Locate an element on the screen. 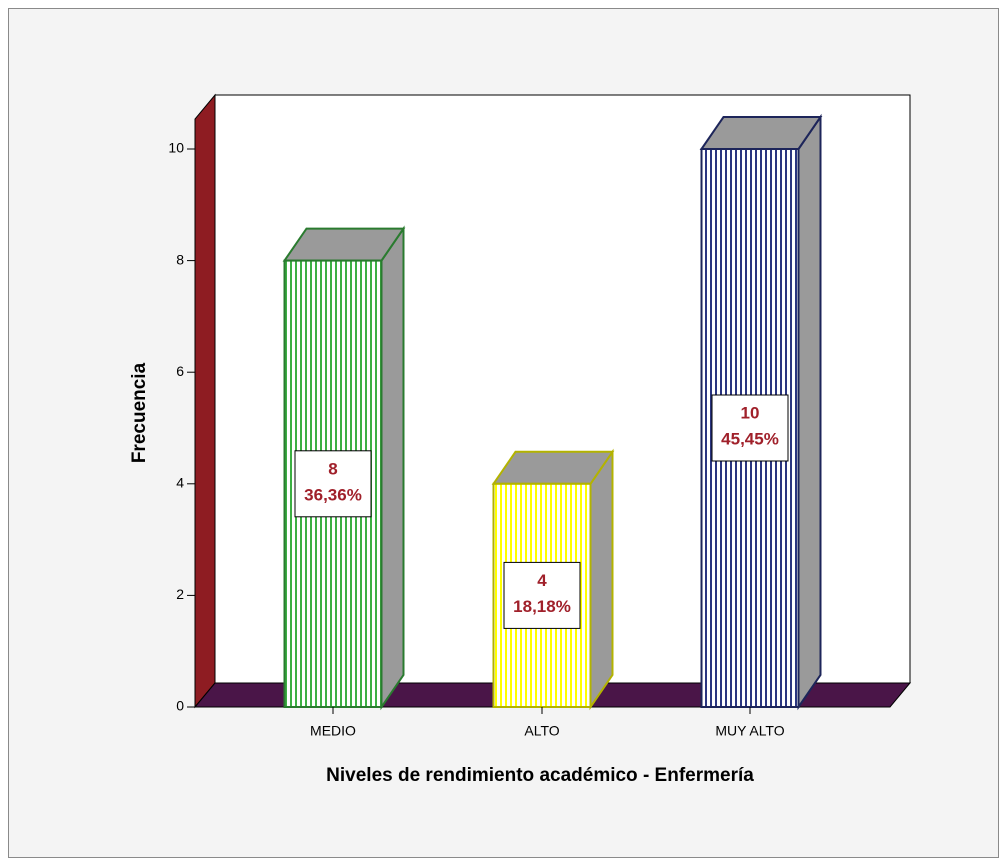 The height and width of the screenshot is (866, 1008). y-tick-label: 6 is located at coordinates (180, 371).